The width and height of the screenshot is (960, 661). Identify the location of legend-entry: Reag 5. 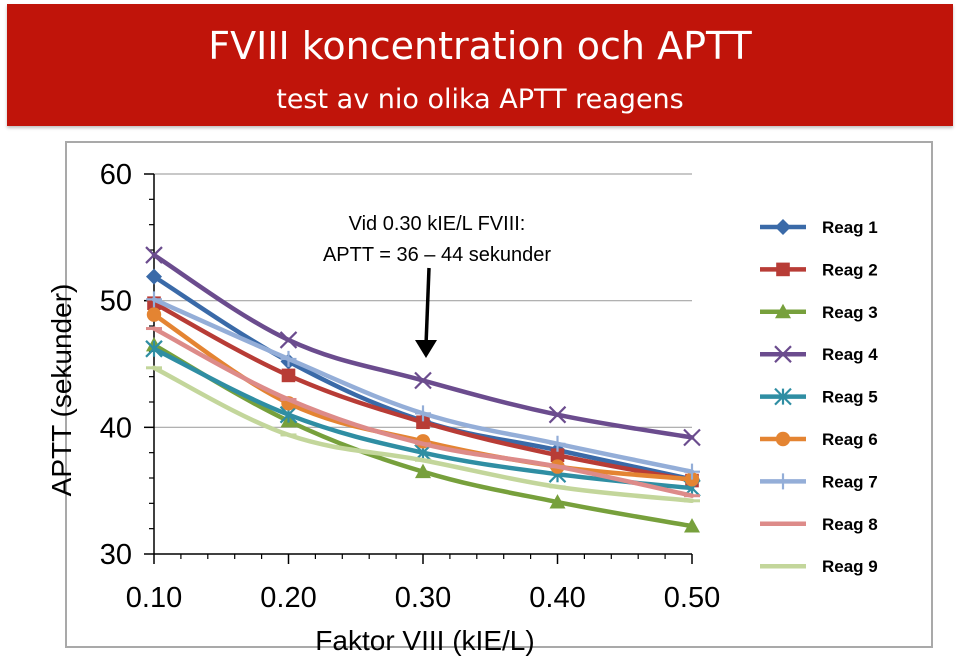
(819, 397).